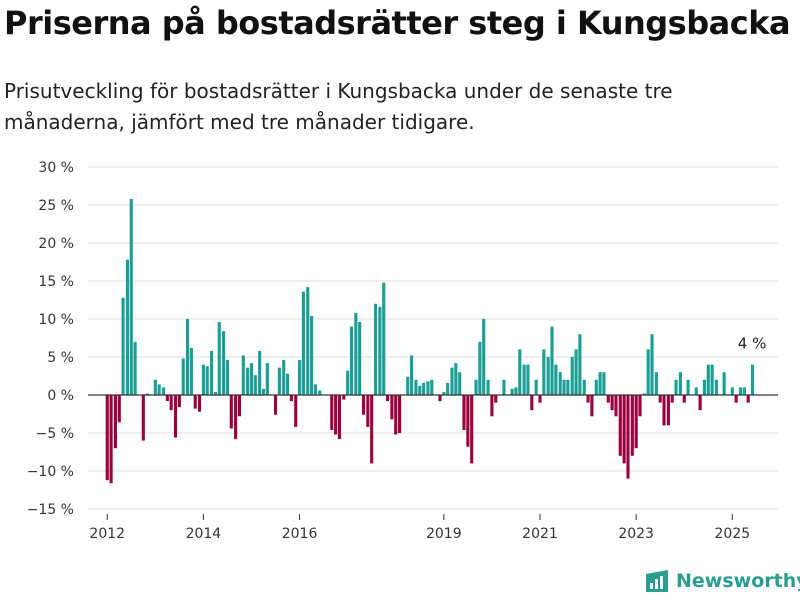 The height and width of the screenshot is (600, 800). I want to click on x-axis-ticks: 2012 2014 2016 2019 2021 2023 2025, so click(419, 528).